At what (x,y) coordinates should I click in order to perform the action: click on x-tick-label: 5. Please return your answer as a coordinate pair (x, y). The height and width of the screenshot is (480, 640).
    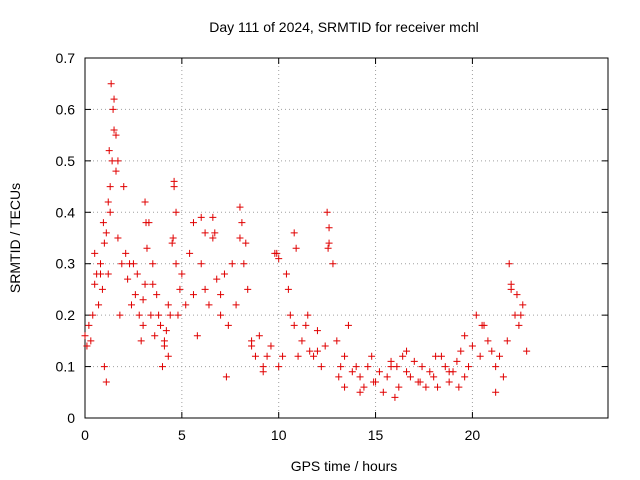
    Looking at the image, I should click on (182, 435).